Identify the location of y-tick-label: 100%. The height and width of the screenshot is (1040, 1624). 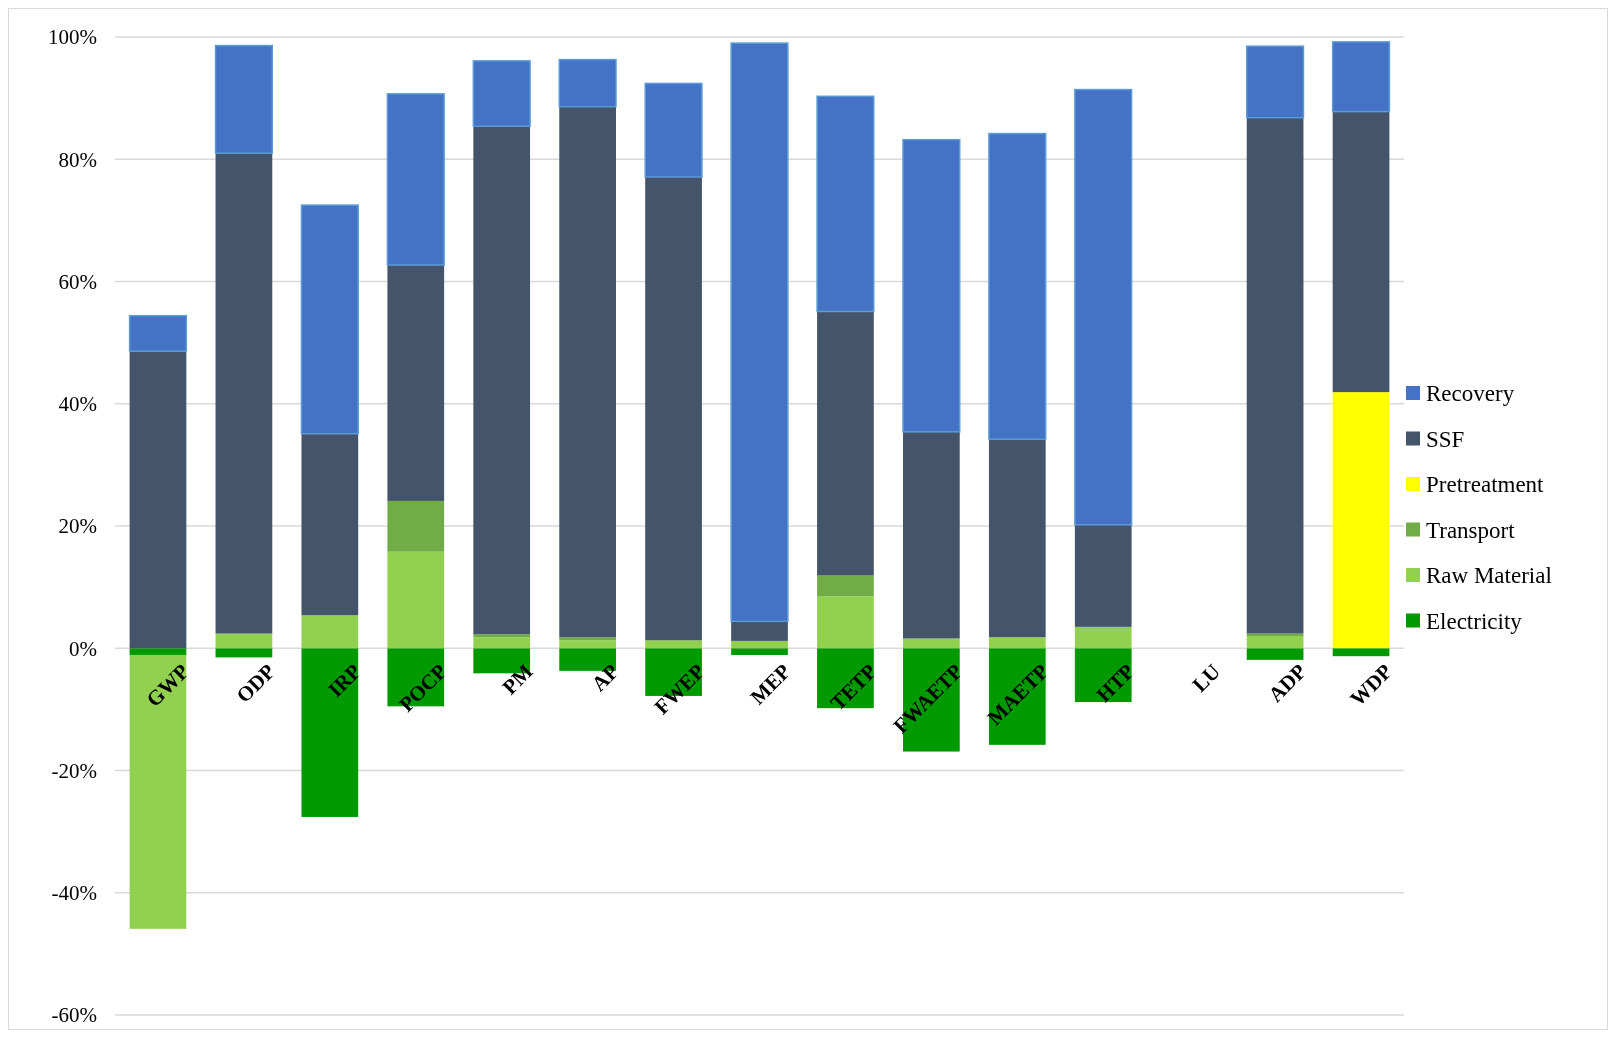
(72, 37).